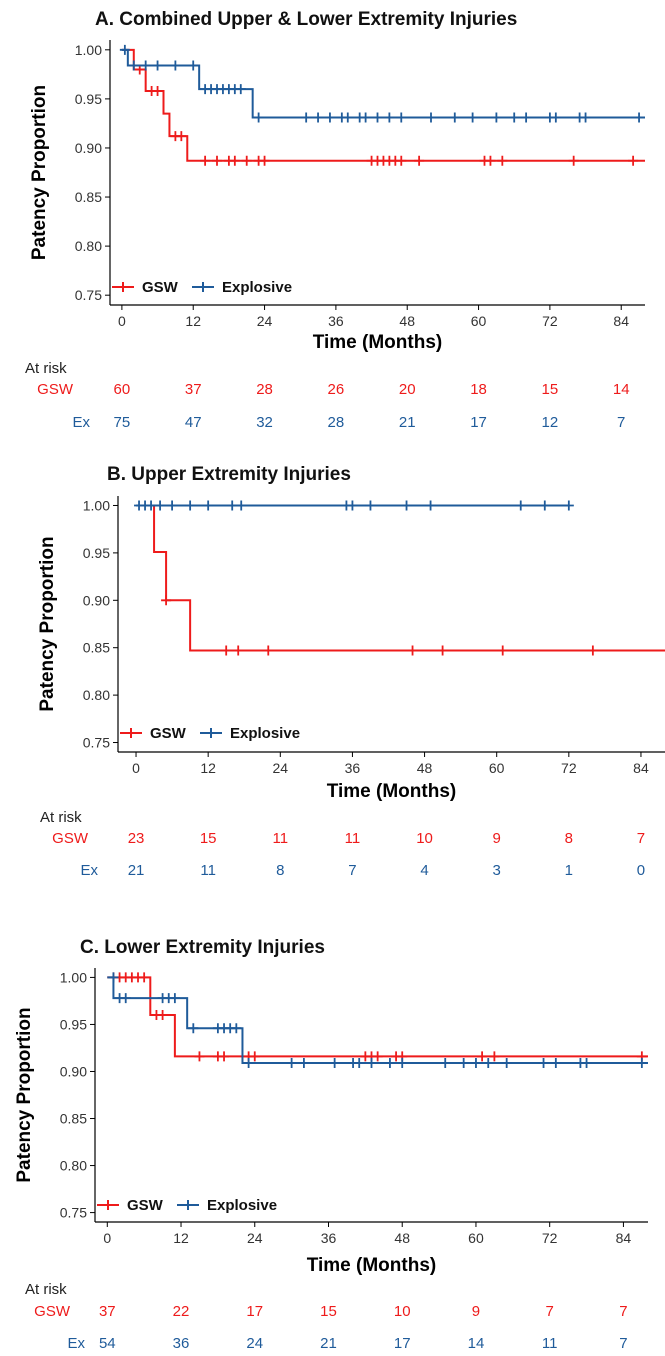  What do you see at coordinates (107, 1343) in the screenshot?
I see `at-risk-ex-count: 54` at bounding box center [107, 1343].